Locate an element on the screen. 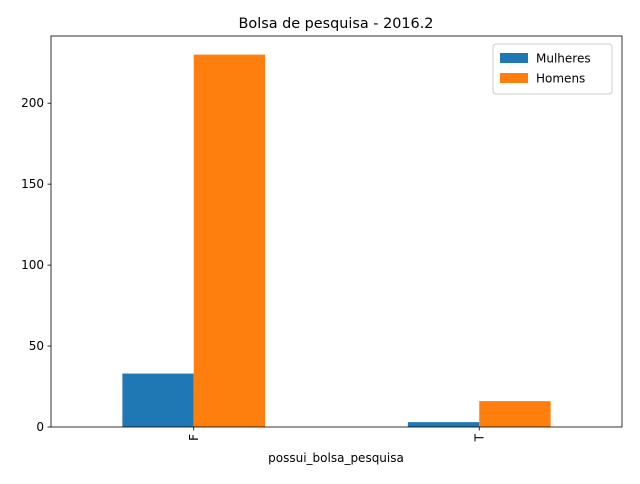 This screenshot has width=640, height=484. legend-swatch-mulheres is located at coordinates (514, 58).